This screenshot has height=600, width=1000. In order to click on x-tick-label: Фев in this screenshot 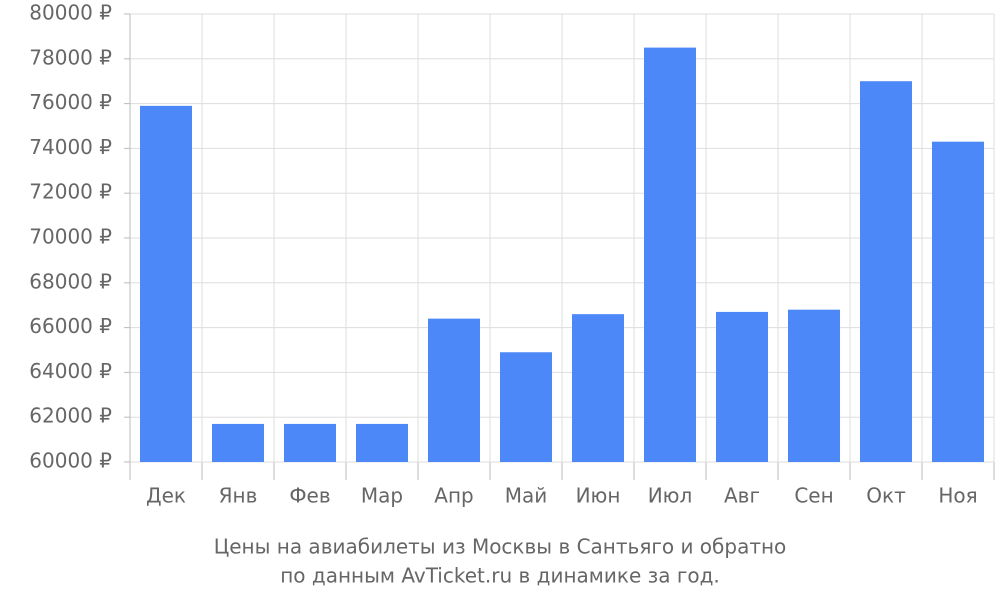, I will do `click(309, 496)`.